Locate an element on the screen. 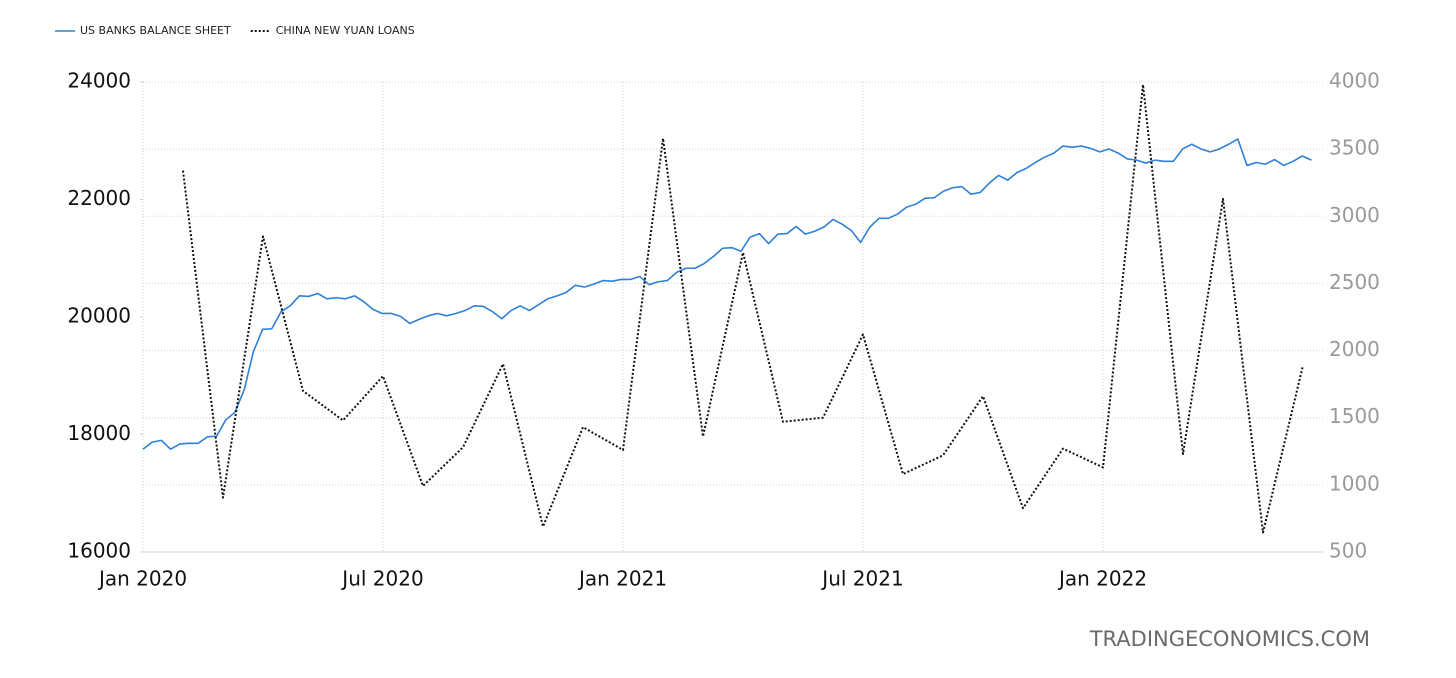 Image resolution: width=1456 pixels, height=678 pixels. y-tick-label: 24000 is located at coordinates (99, 81).